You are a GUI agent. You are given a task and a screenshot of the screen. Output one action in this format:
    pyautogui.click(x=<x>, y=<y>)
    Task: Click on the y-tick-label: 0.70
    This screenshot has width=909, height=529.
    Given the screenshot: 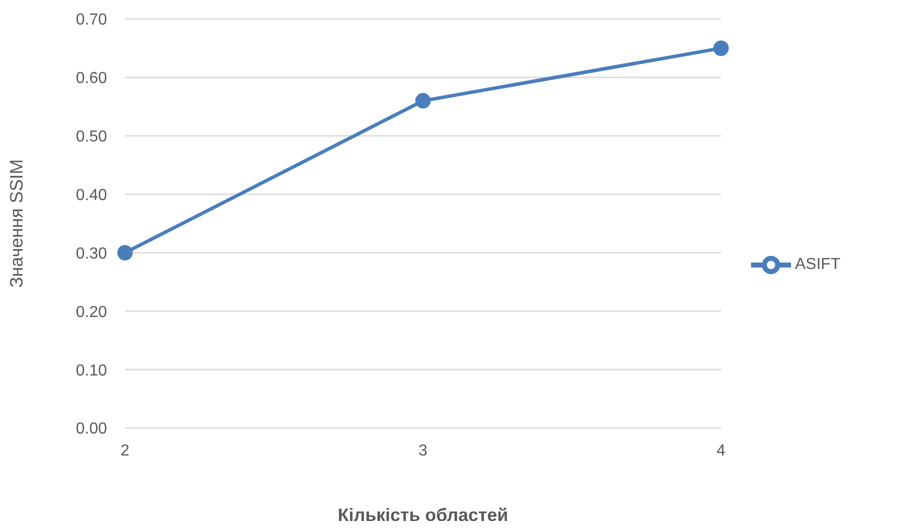 What is the action you would take?
    pyautogui.click(x=92, y=20)
    